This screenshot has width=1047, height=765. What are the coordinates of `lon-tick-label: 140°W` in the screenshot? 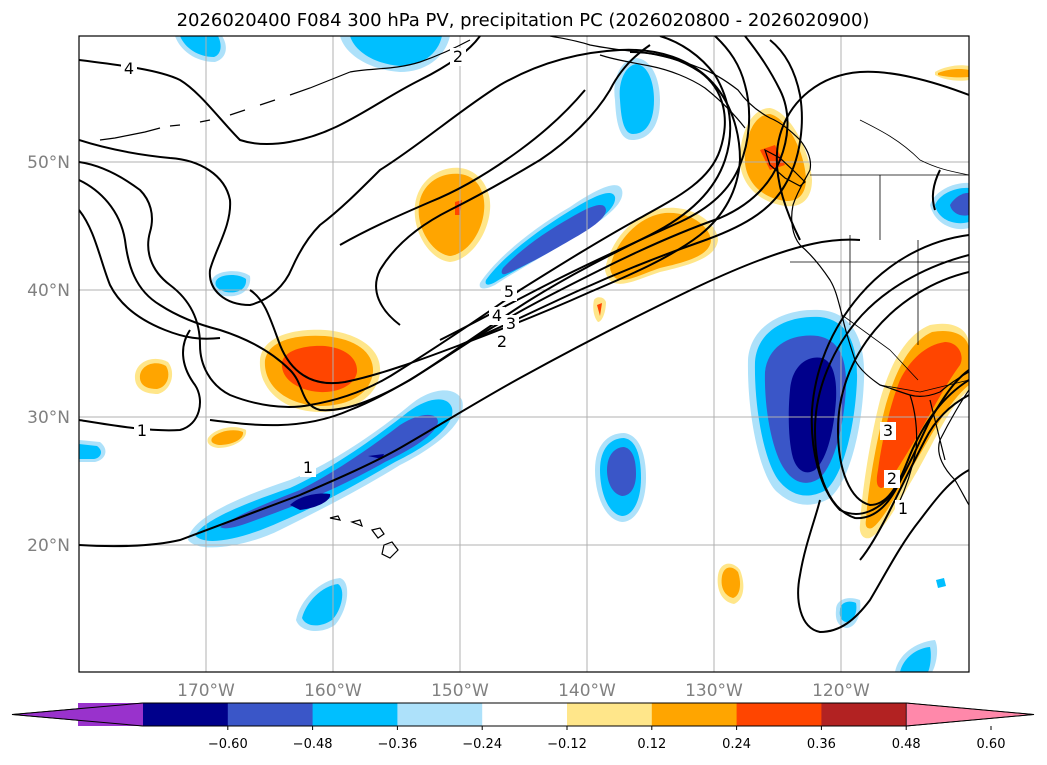 It's located at (587, 691).